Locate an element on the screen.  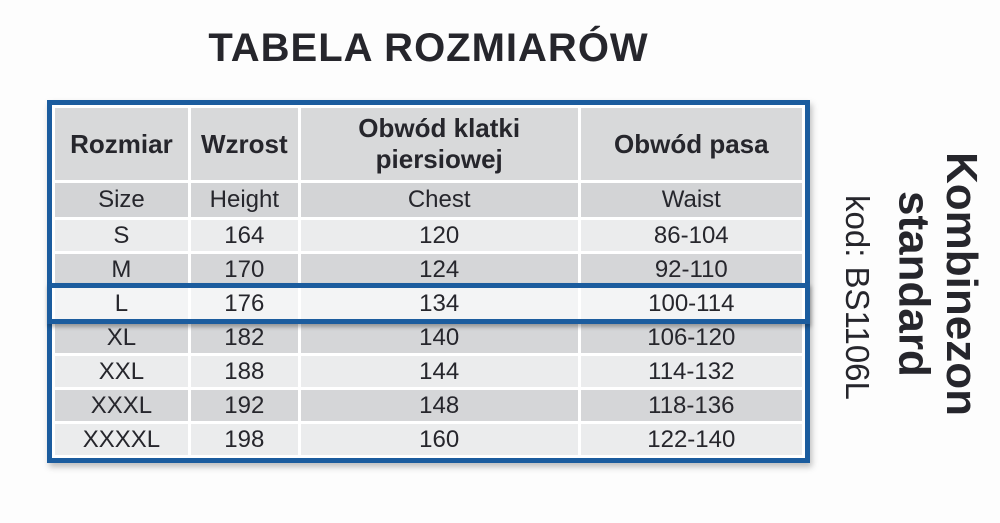
cell-waist: 122-140 is located at coordinates (691, 439).